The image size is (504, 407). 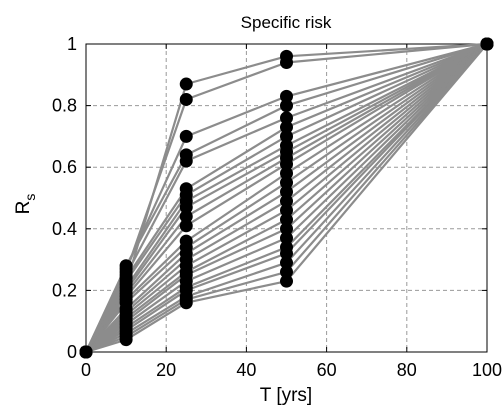 What do you see at coordinates (327, 370) in the screenshot?
I see `x-tick-label: 60` at bounding box center [327, 370].